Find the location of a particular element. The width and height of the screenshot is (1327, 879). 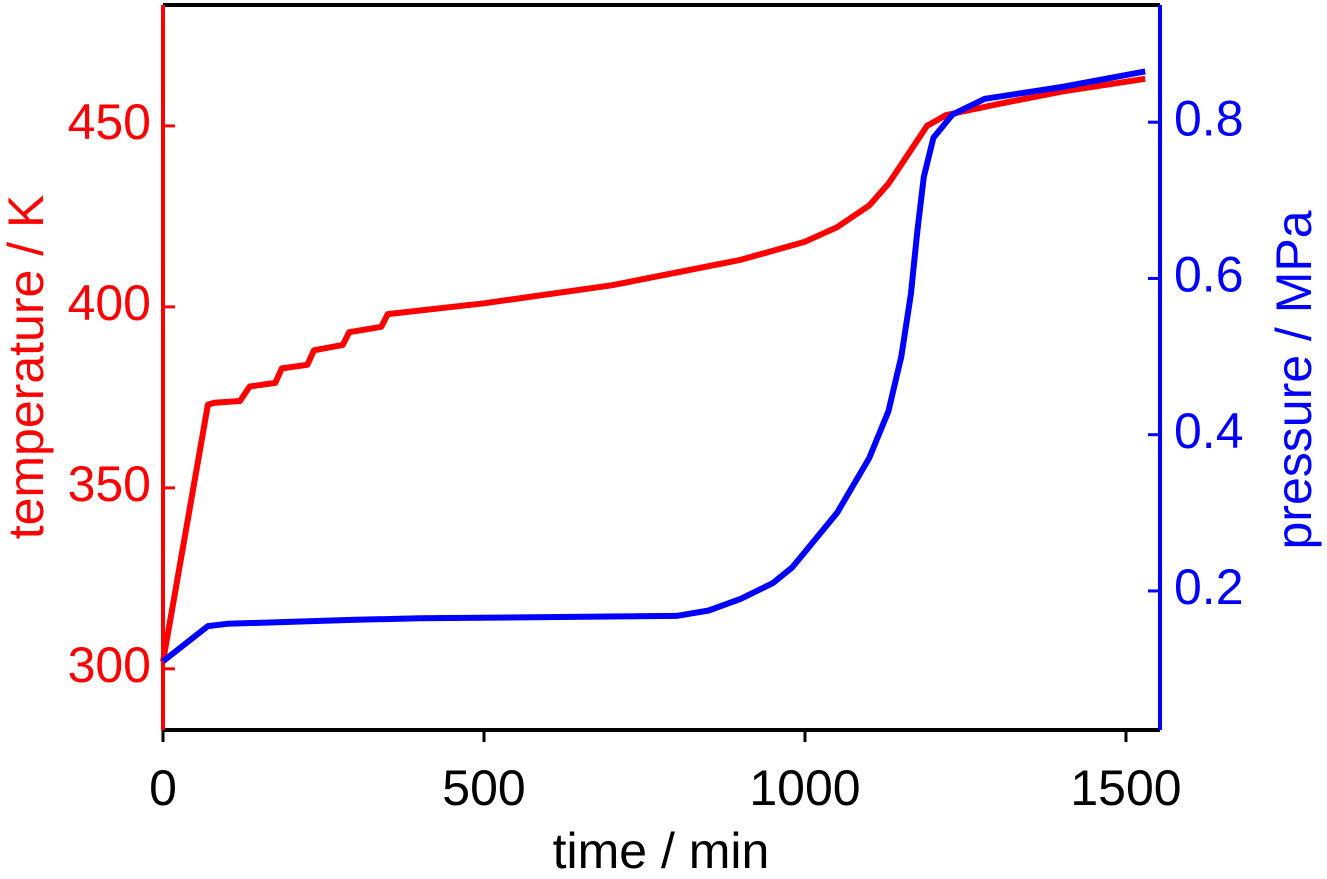

x-axis-title: time / min is located at coordinates (661, 851).